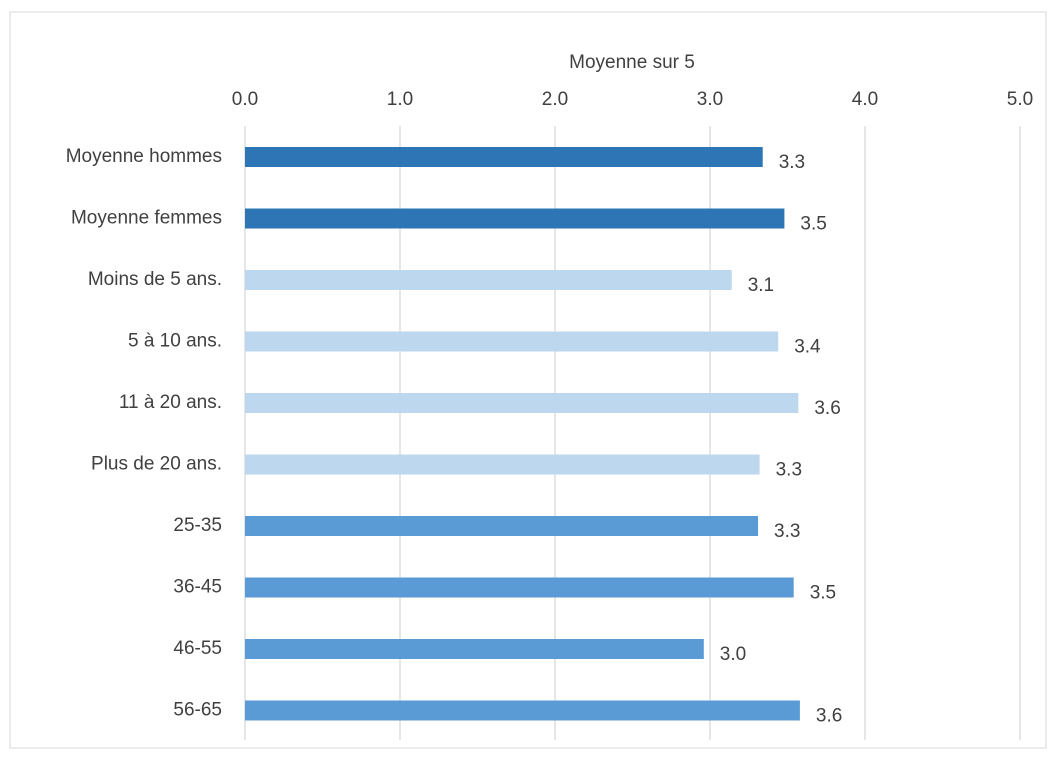  Describe the element at coordinates (175, 341) in the screenshot. I see `y-tick-label: 5 à 10 ans.` at that location.